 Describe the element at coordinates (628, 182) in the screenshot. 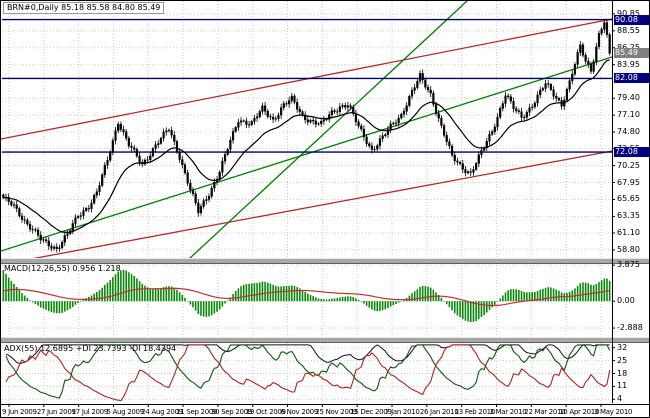

I see `price-tick-label: 67.95` at that location.